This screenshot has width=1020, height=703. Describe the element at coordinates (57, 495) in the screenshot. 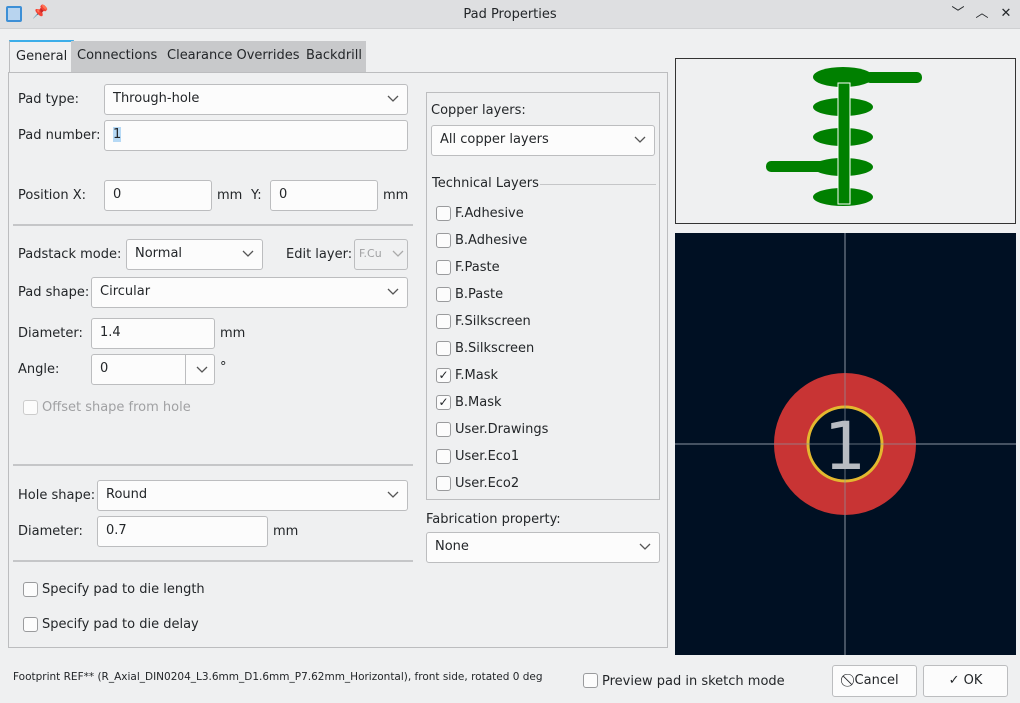

I see `hole-shape-label: Hole shape:` at that location.